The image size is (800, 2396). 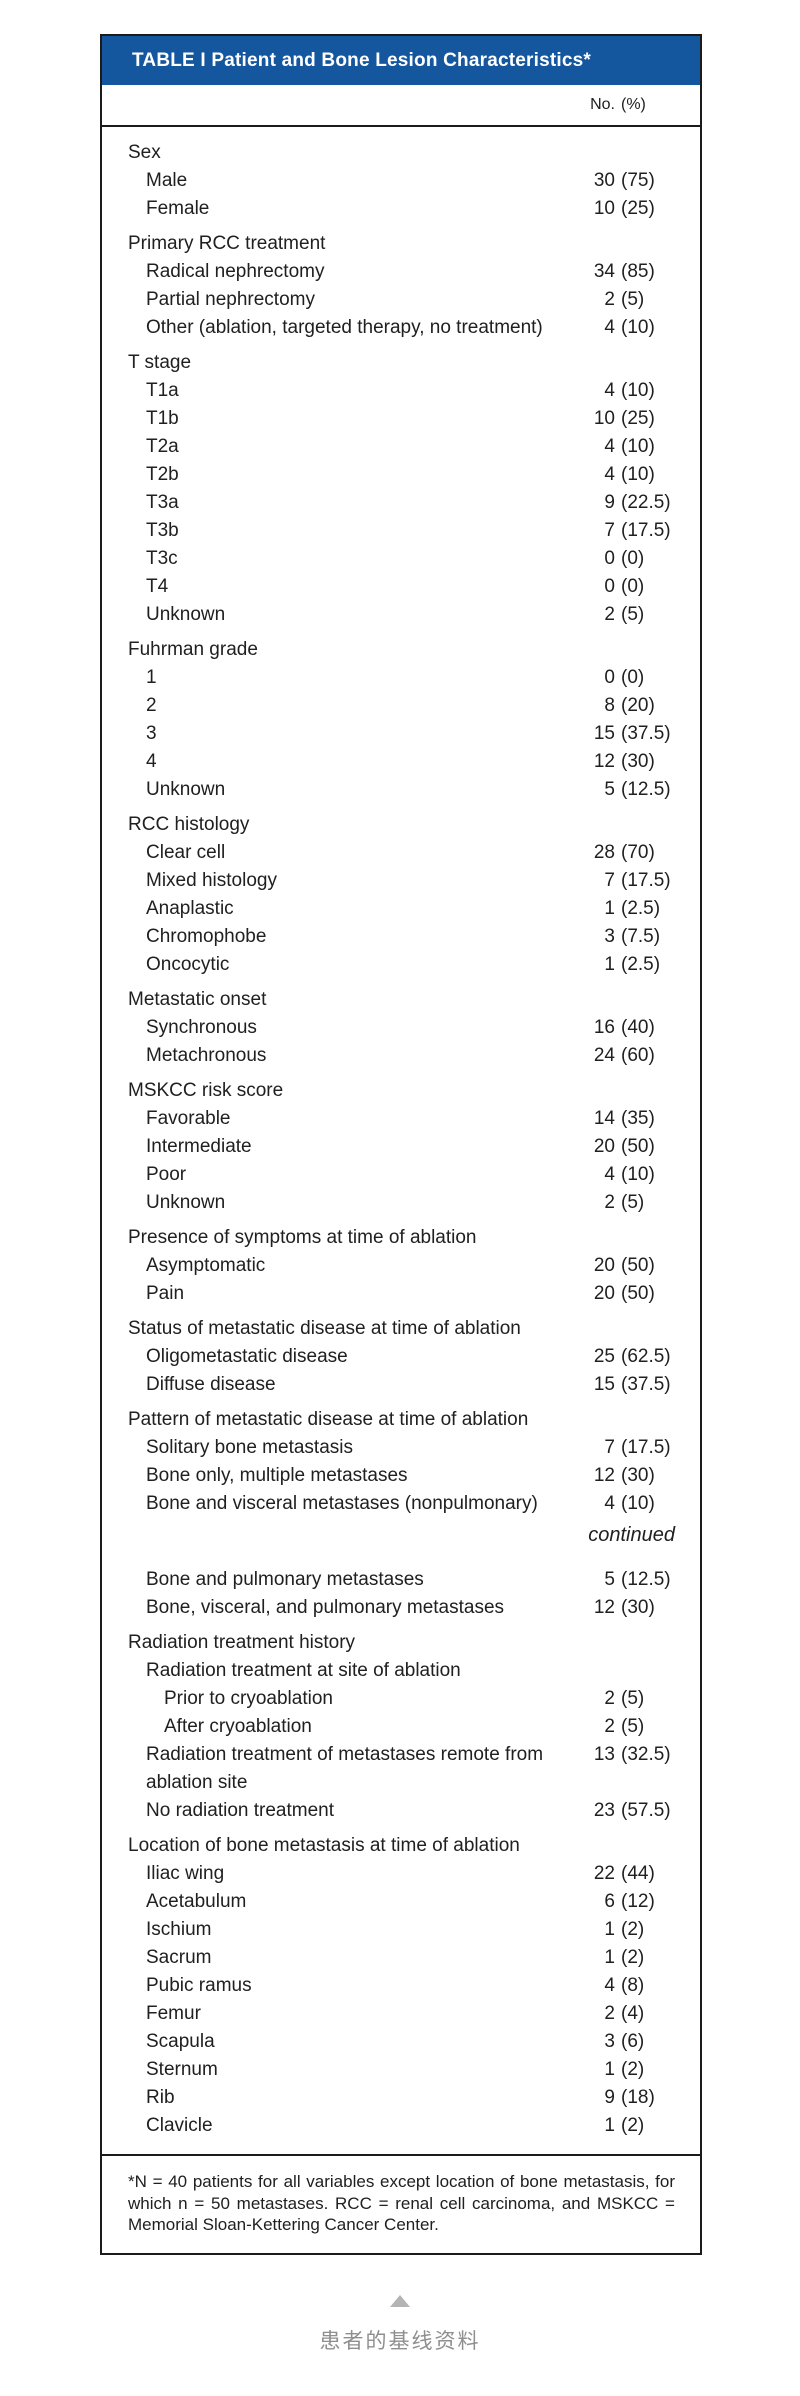 What do you see at coordinates (165, 1293) in the screenshot?
I see `row-label: Pain` at bounding box center [165, 1293].